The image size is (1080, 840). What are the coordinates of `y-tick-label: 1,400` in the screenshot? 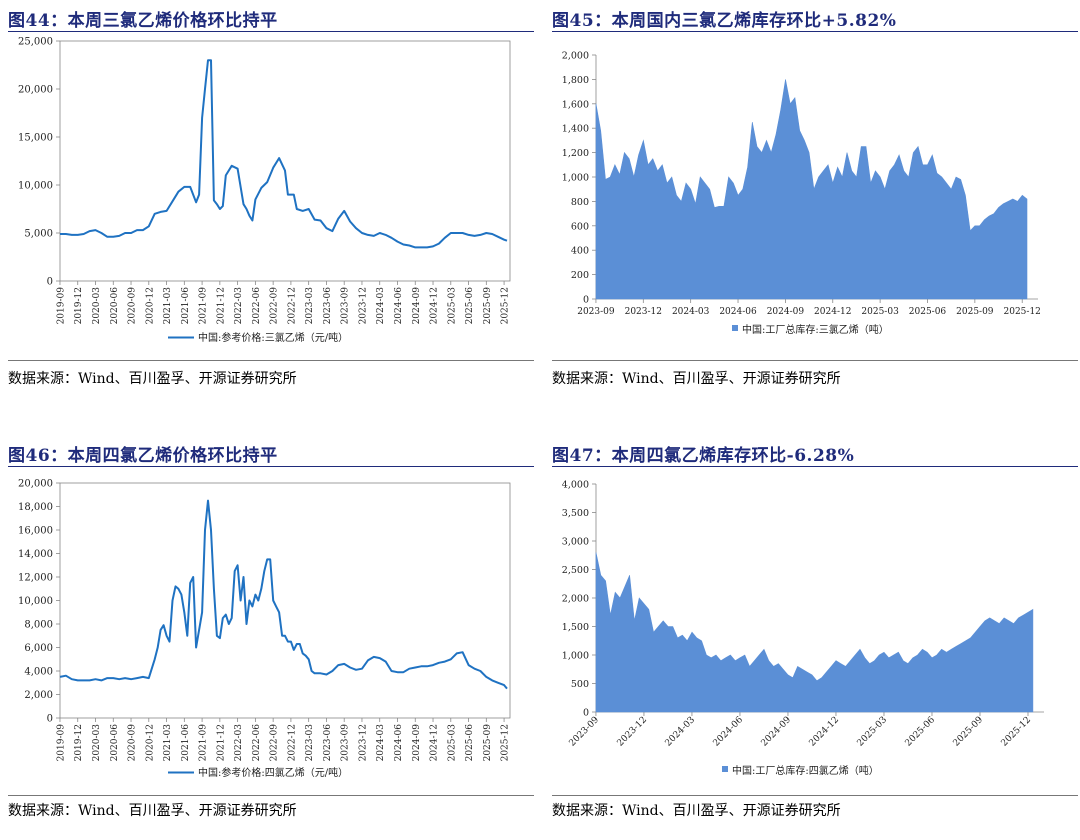 It's located at (575, 129).